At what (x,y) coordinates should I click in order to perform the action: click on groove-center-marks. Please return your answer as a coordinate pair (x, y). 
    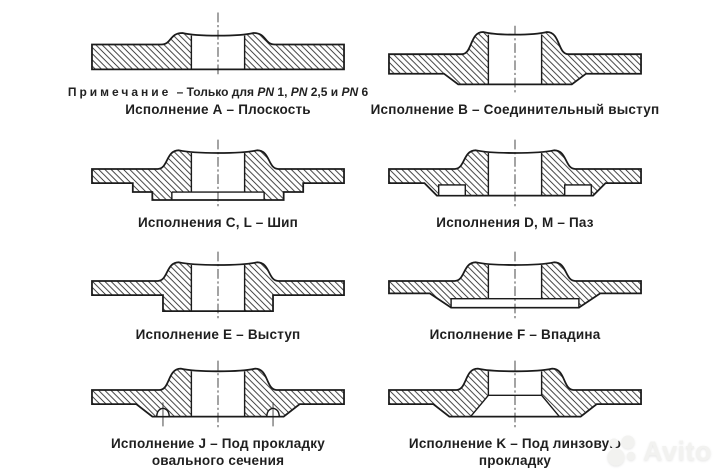
    Looking at the image, I should click on (218, 414).